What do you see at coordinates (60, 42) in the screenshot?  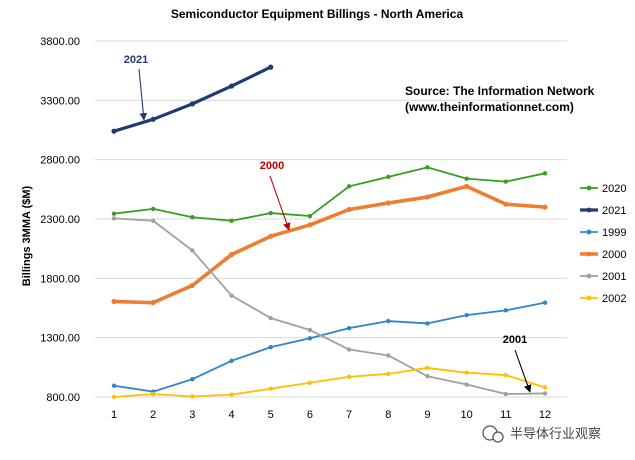 I see `y-tick-label: 3800.00` at bounding box center [60, 42].